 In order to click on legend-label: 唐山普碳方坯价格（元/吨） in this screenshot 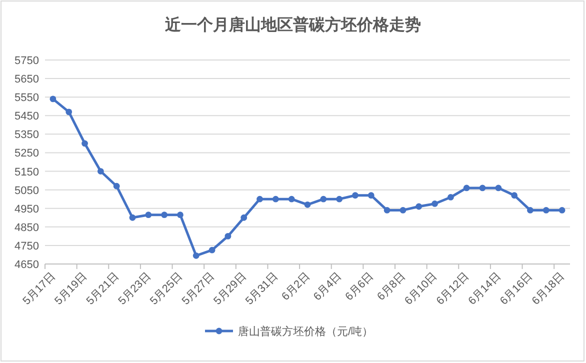, I will do `click(306, 331)`.